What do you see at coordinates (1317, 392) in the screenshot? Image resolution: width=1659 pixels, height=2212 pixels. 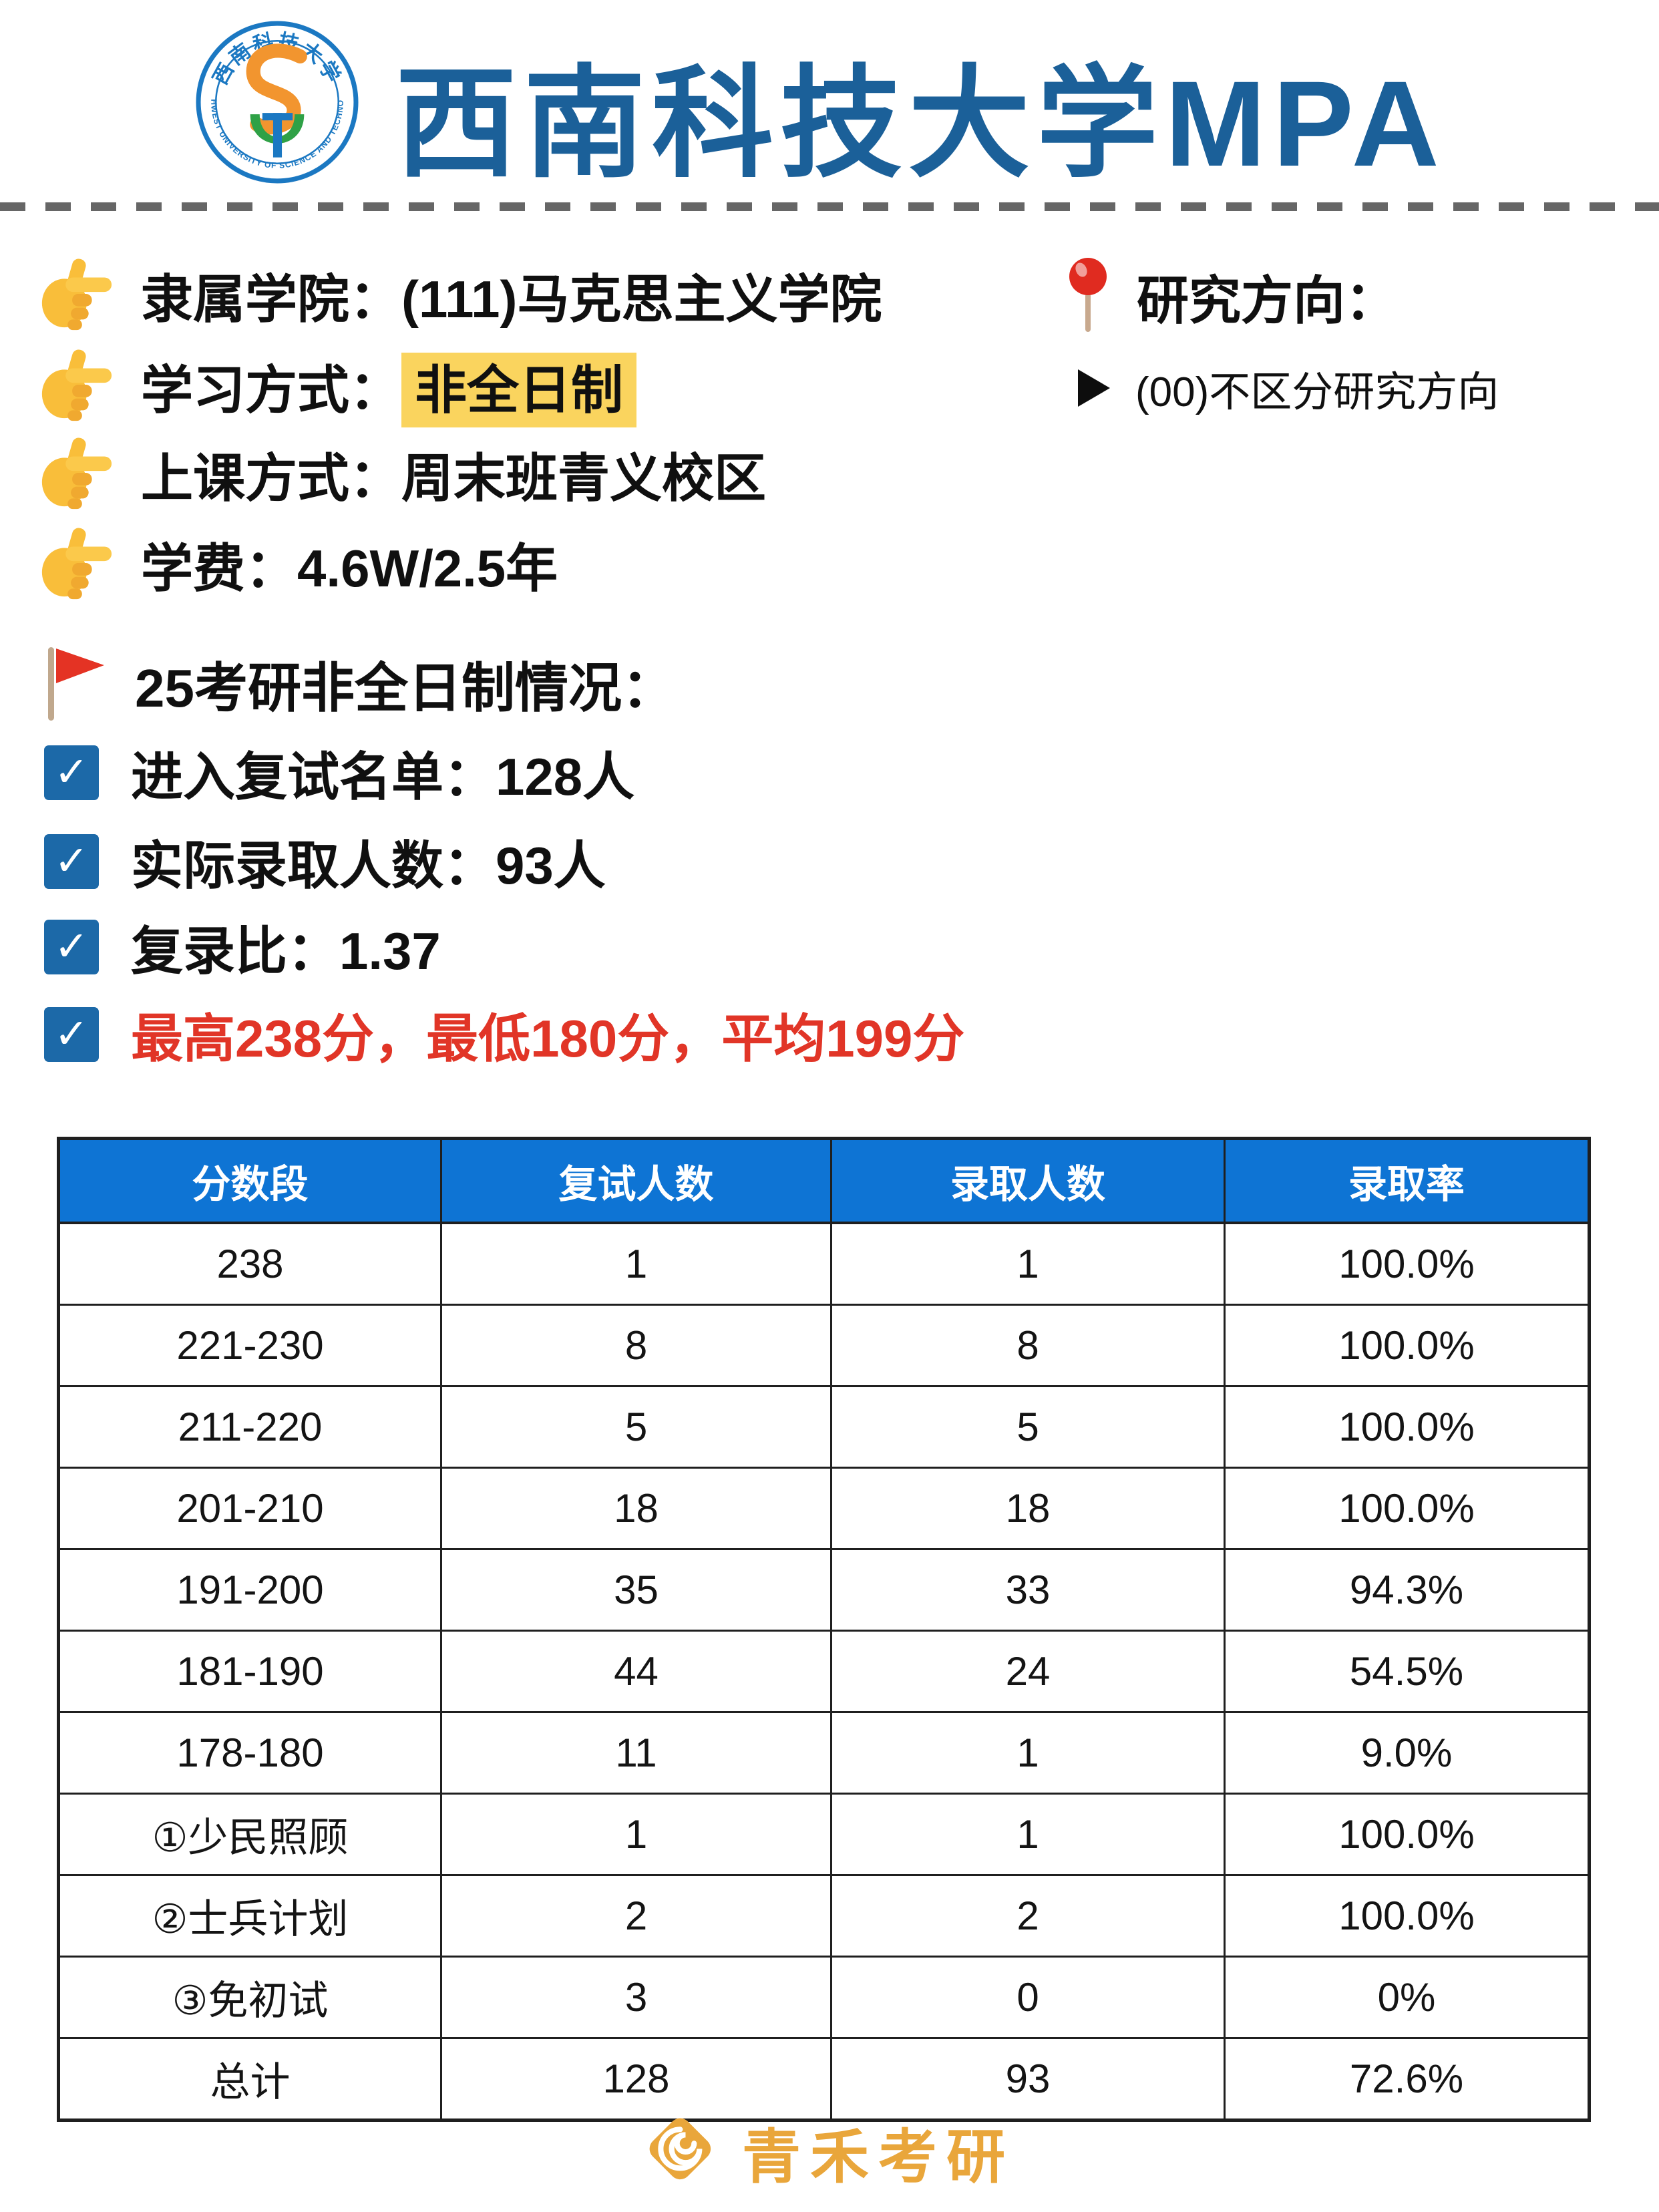 I see `research-item-text: (00)不区分研究方向` at bounding box center [1317, 392].